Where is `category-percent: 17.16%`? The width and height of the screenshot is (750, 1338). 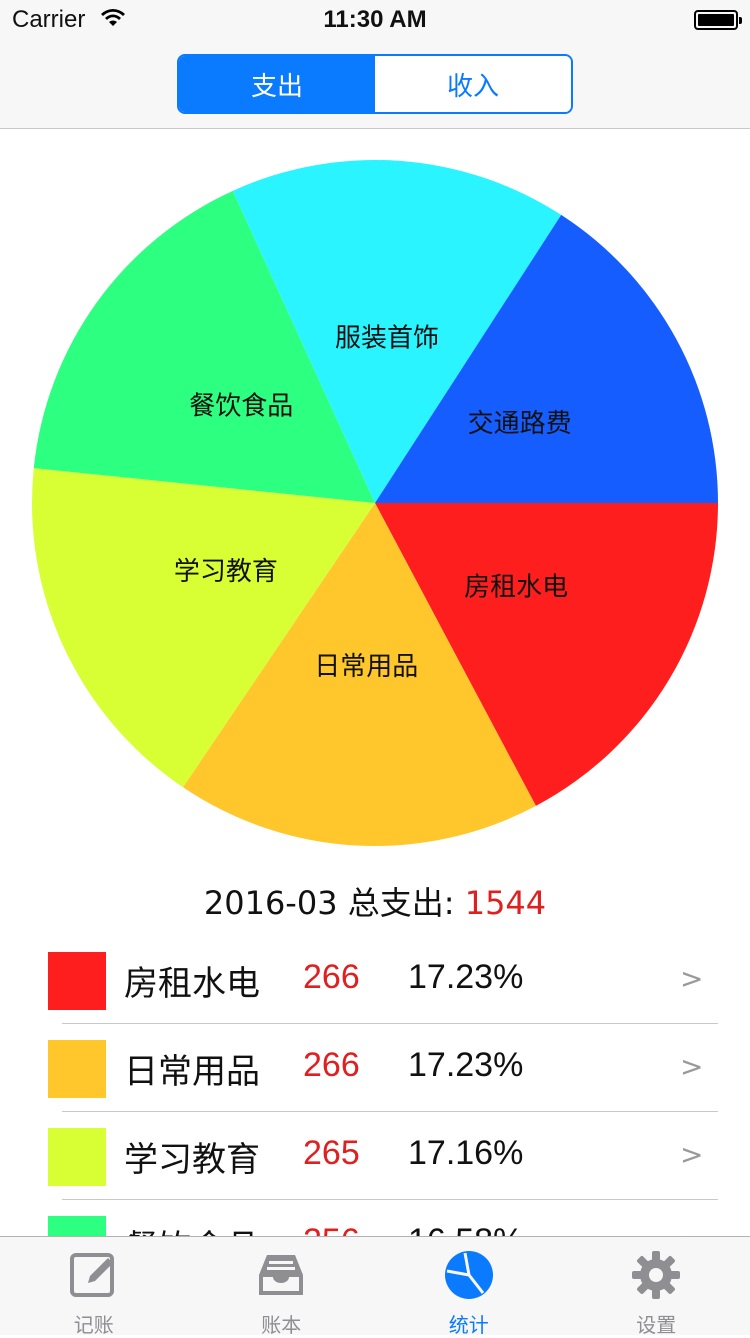
category-percent: 17.16% is located at coordinates (465, 1153).